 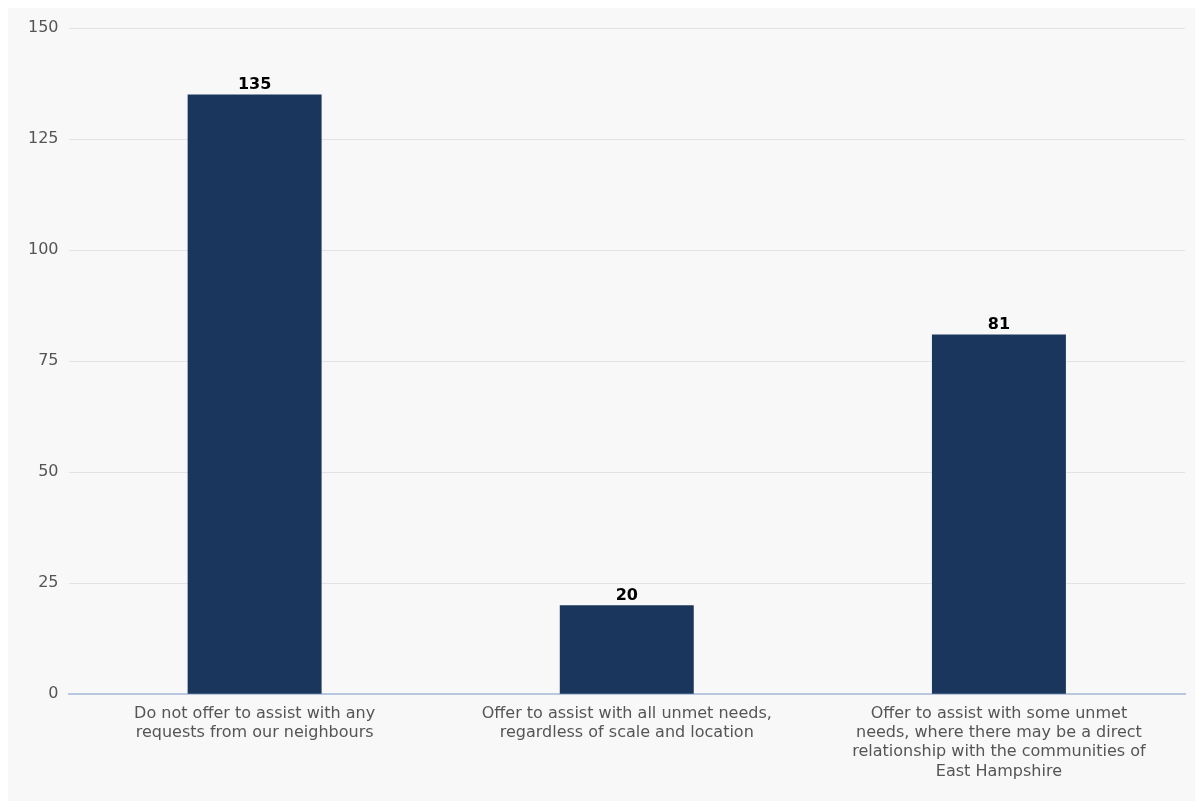 I want to click on y-tick-label: 50, so click(x=48, y=471).